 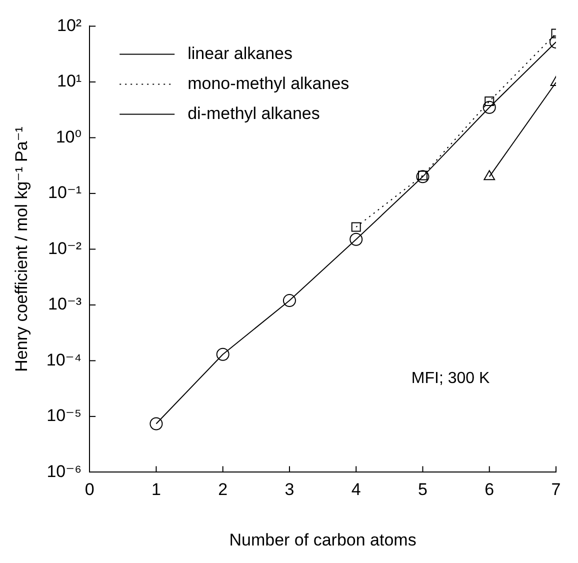 What do you see at coordinates (69, 81) in the screenshot?
I see `y-tick-label: 10¹` at bounding box center [69, 81].